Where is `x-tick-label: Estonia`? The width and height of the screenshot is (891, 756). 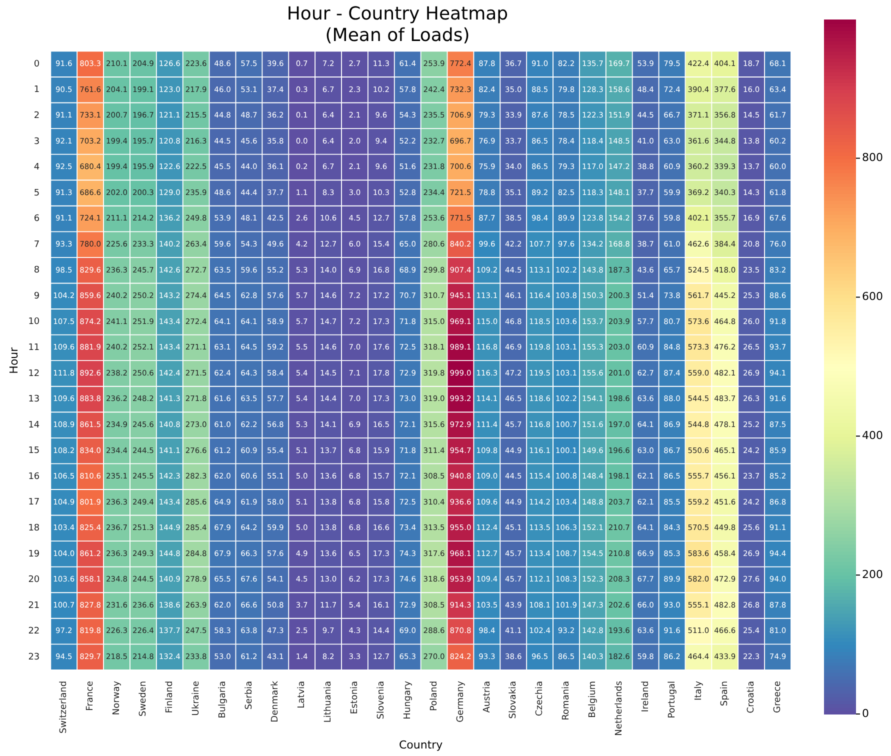
x-tick-label: Estonia is located at coordinates (355, 697).